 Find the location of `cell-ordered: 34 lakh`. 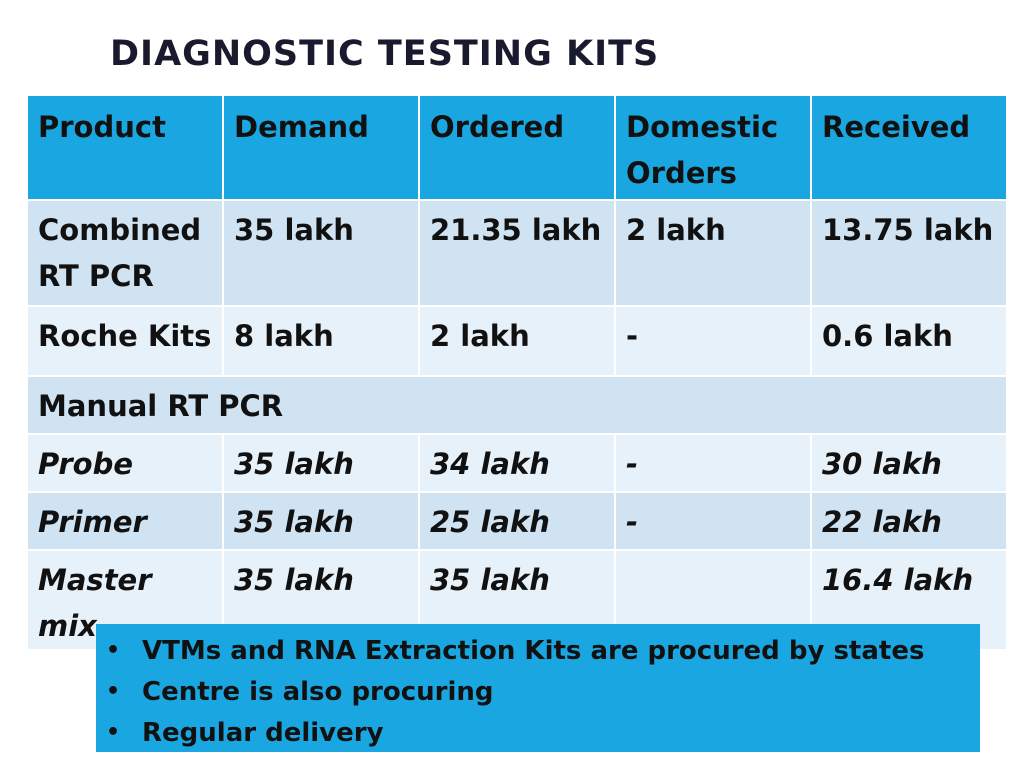

cell-ordered: 34 lakh is located at coordinates (517, 463).